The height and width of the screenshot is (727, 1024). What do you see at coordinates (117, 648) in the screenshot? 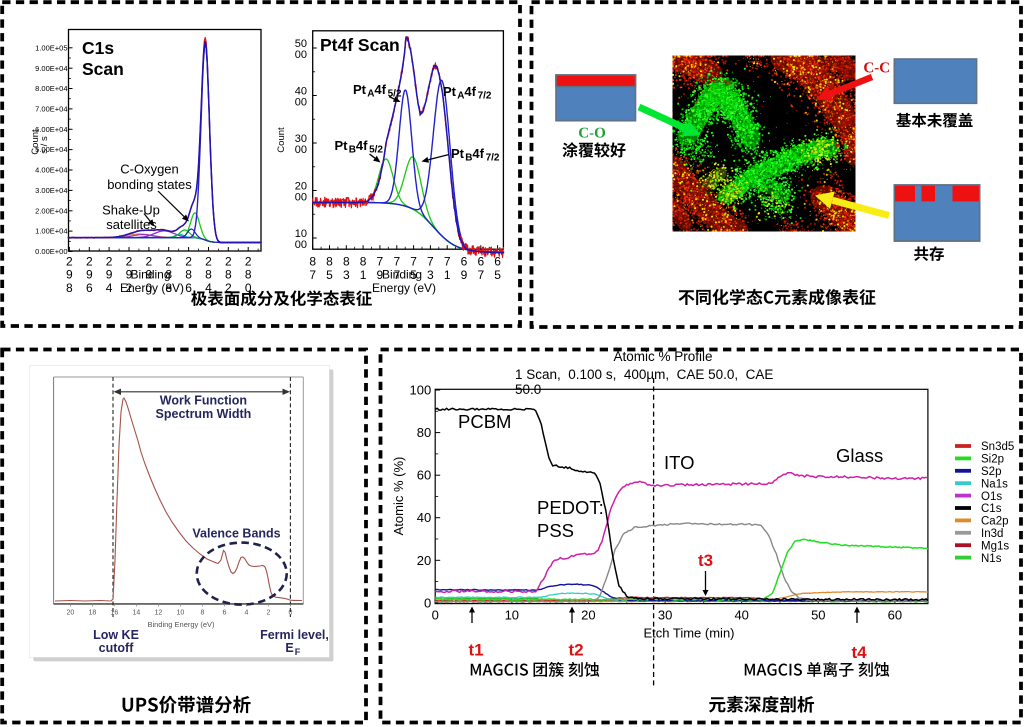
I see `svg-text: cutoff` at bounding box center [117, 648].